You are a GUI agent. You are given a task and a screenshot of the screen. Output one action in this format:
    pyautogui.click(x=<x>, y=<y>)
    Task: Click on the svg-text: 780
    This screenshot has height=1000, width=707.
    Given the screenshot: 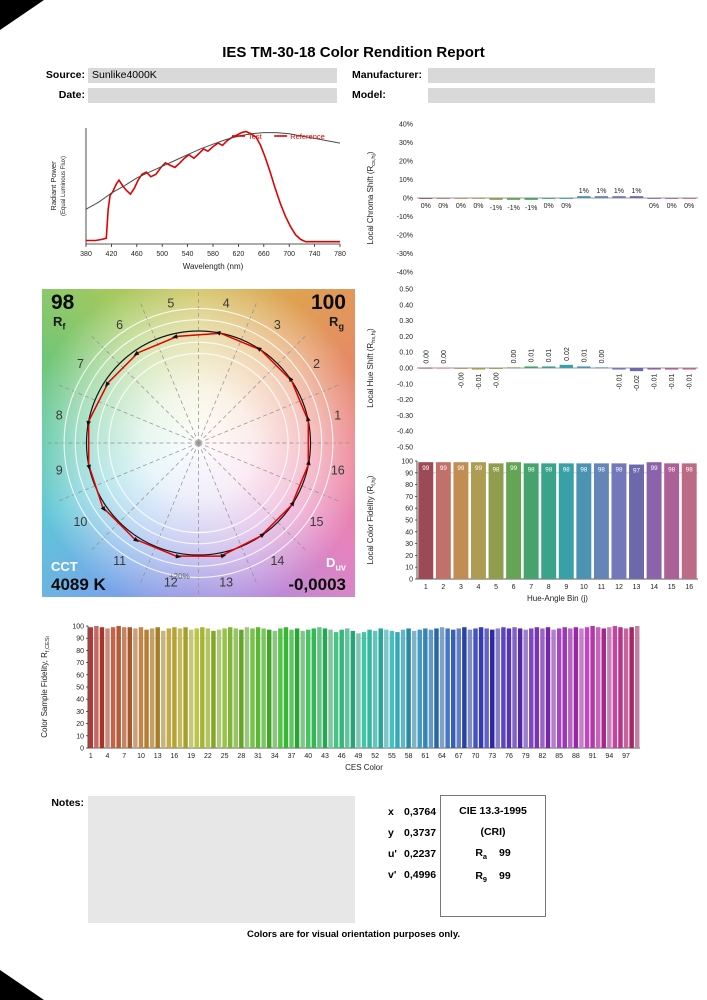 What is the action you would take?
    pyautogui.click(x=340, y=254)
    